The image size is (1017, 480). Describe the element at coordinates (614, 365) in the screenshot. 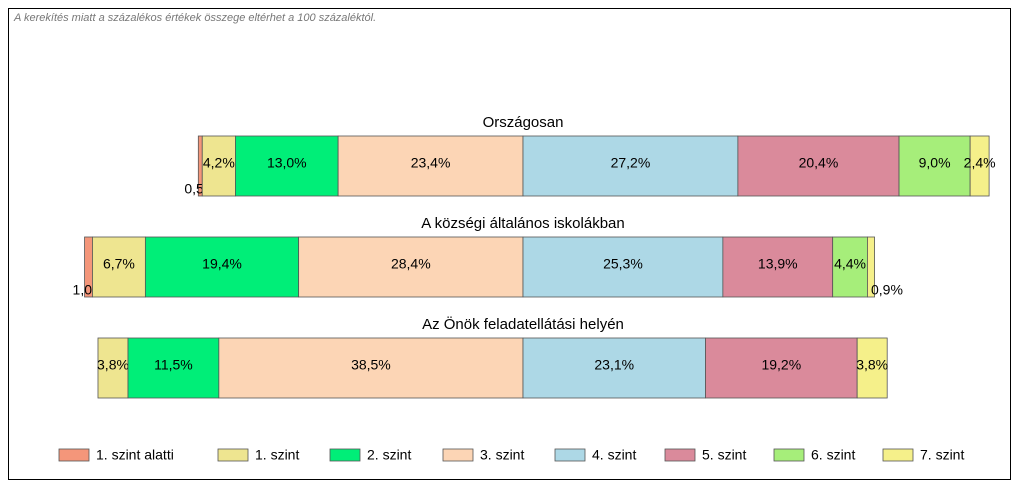

I see `value-label: 23,1%` at that location.